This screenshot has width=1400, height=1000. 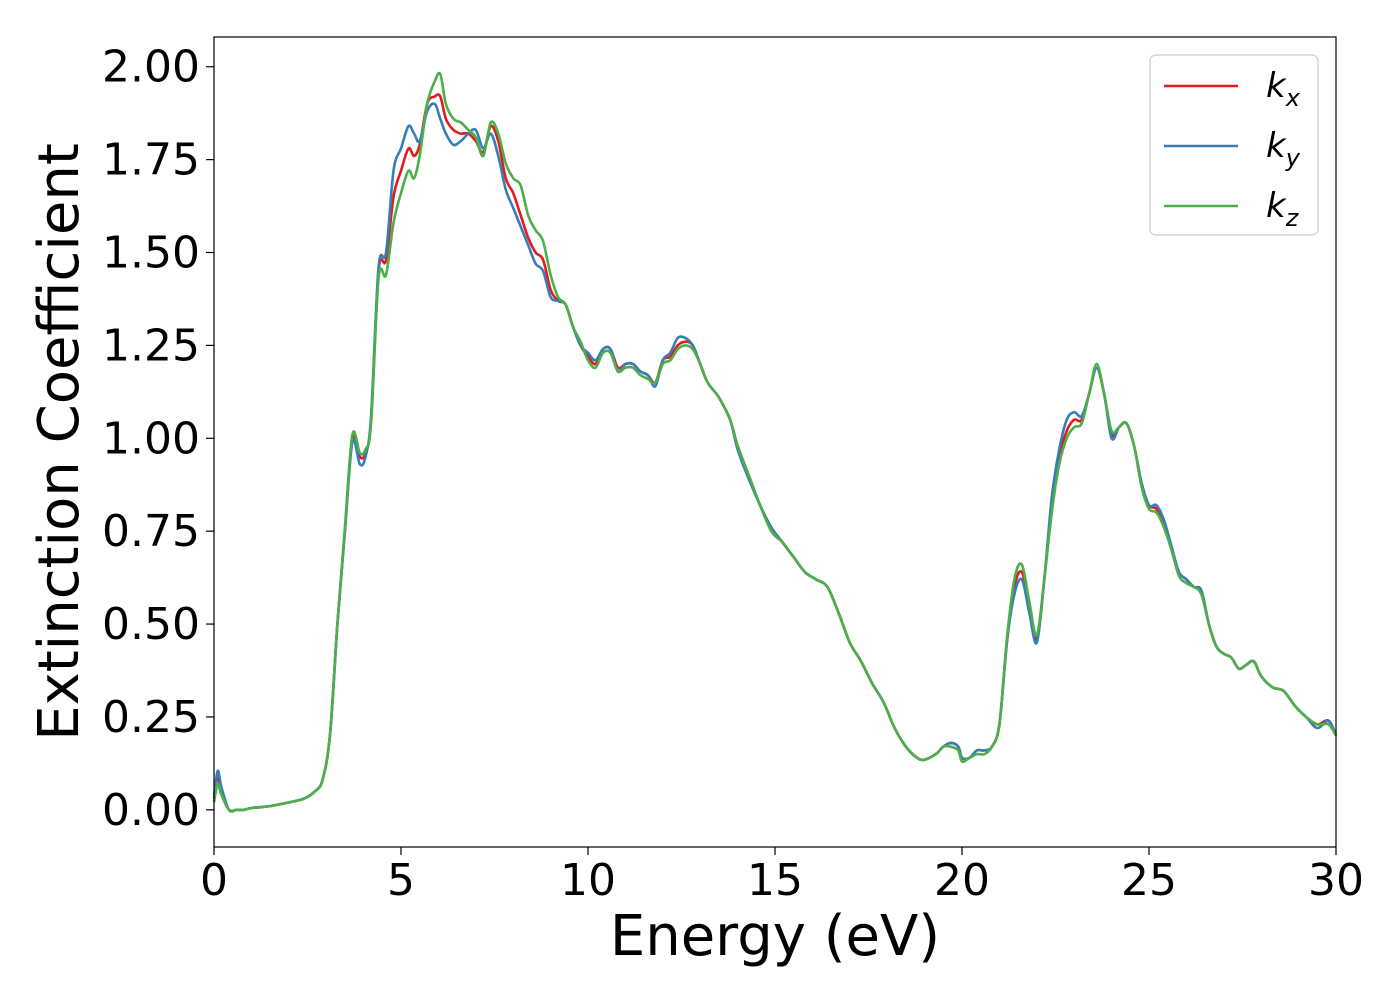 What do you see at coordinates (151, 67) in the screenshot?
I see `y-tick-label: 2.00` at bounding box center [151, 67].